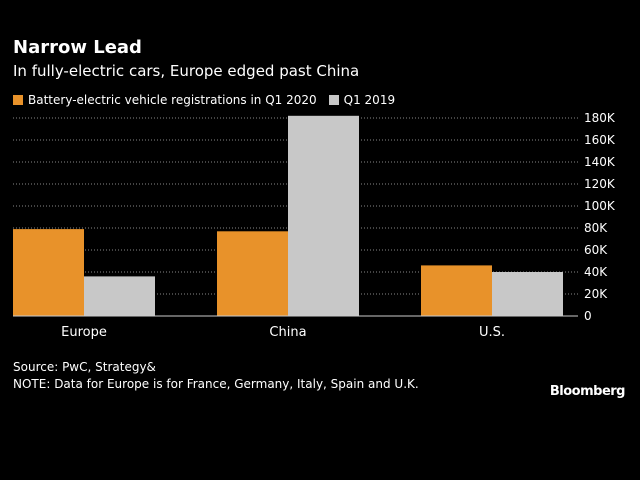 The height and width of the screenshot is (480, 640). What do you see at coordinates (600, 184) in the screenshot?
I see `y-tick-label: 120K` at bounding box center [600, 184].